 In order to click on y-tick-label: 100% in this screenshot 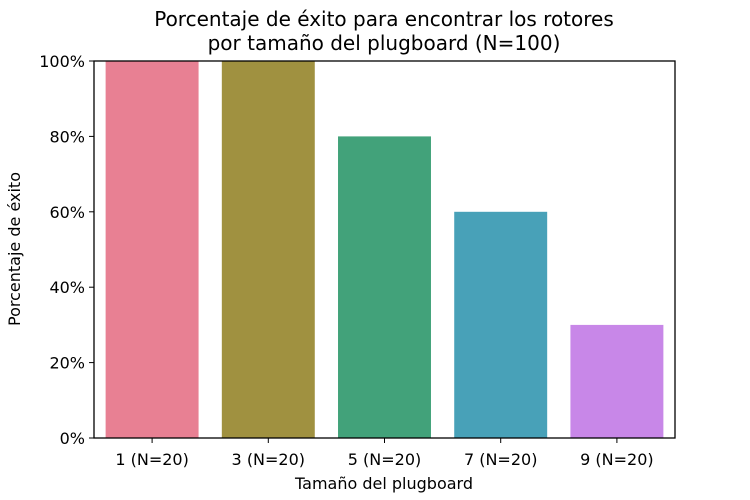, I will do `click(62, 61)`.